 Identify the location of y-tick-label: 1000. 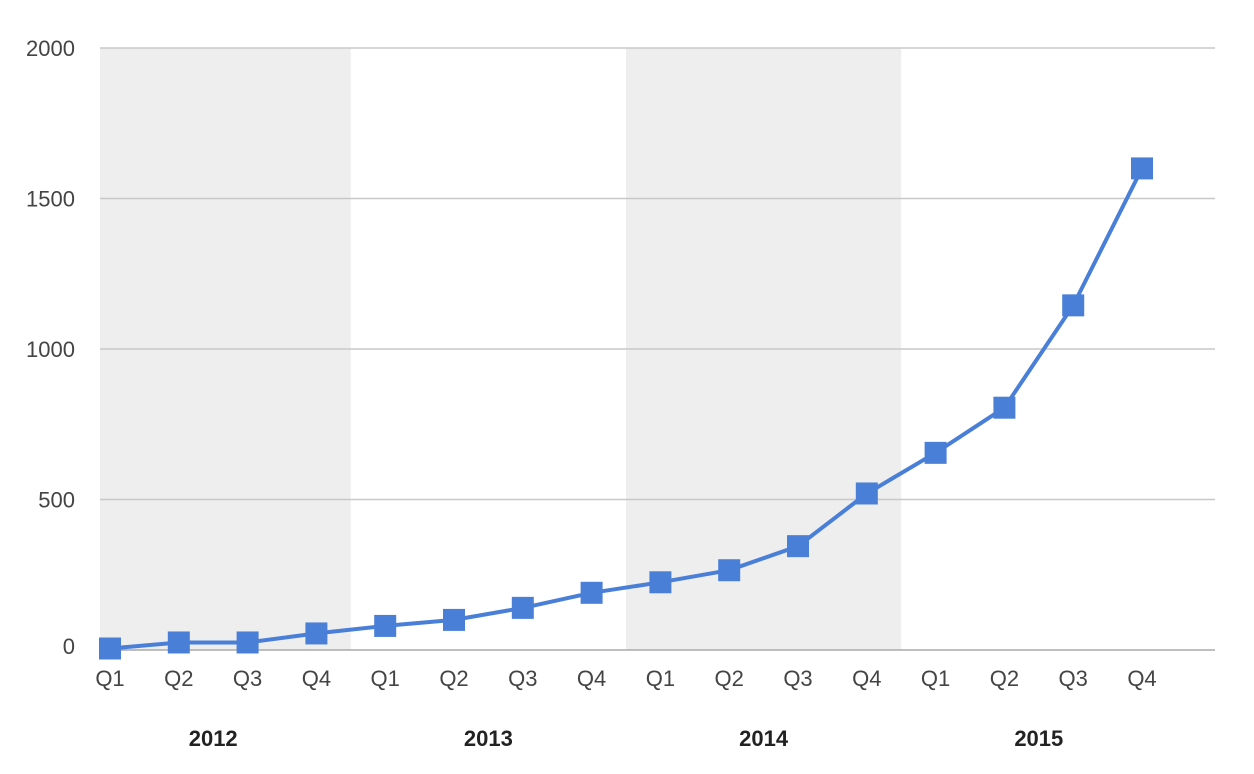
(50, 349).